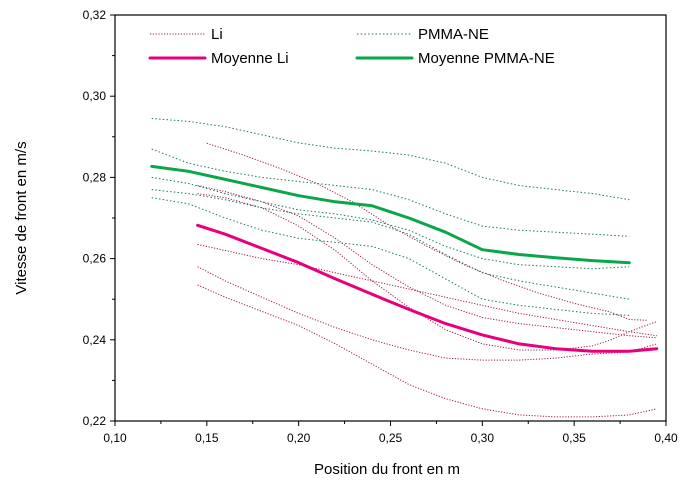  I want to click on y-tick-label: 0,24, so click(95, 340).